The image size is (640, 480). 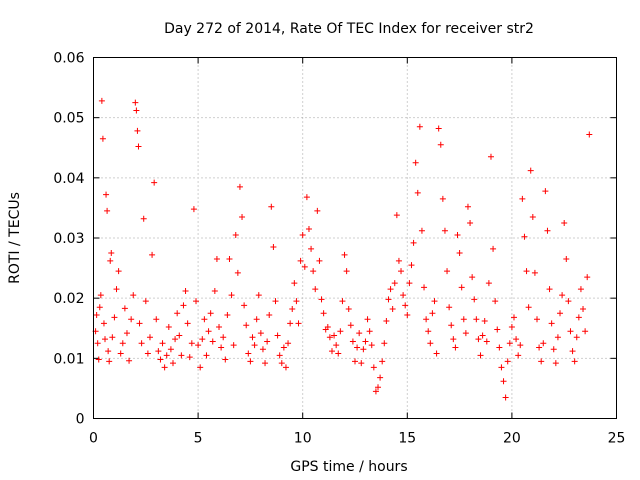 What do you see at coordinates (198, 439) in the screenshot?
I see `x-tick-label: 5` at bounding box center [198, 439].